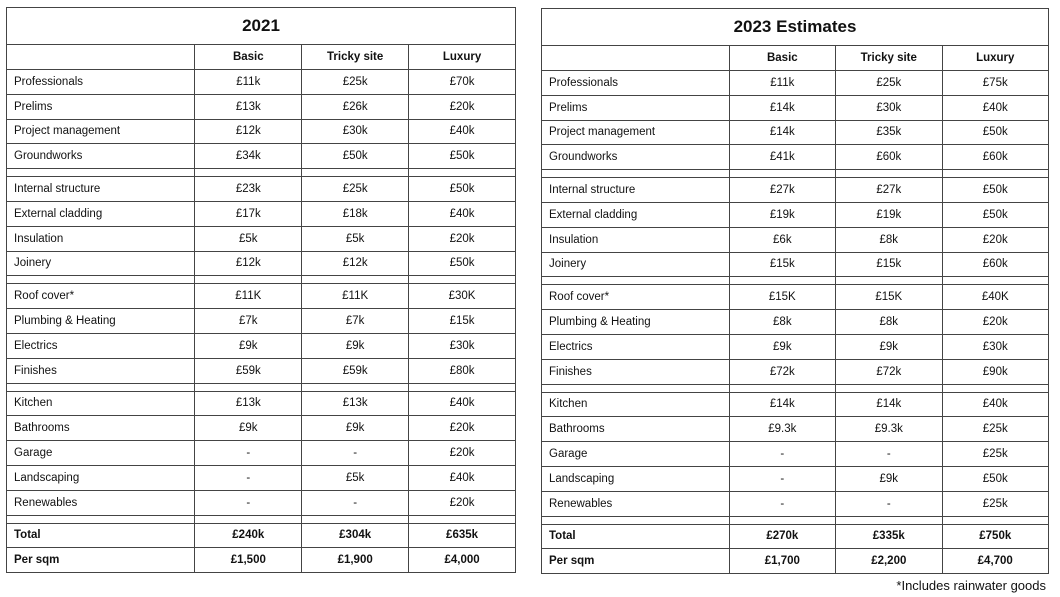  Describe the element at coordinates (100, 82) in the screenshot. I see `row-label: Professionals` at that location.